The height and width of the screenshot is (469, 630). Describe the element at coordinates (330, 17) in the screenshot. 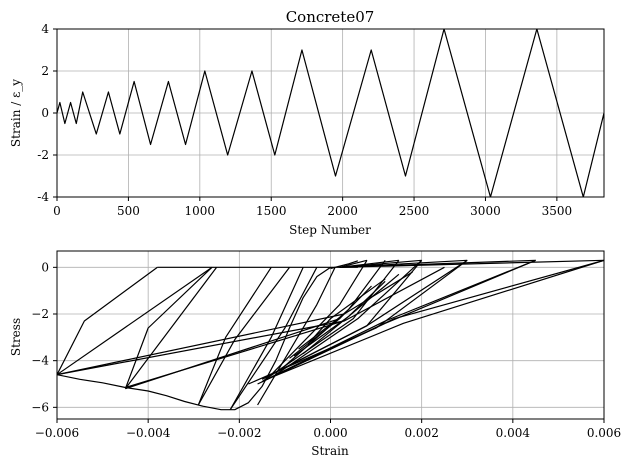

I see `chart-title: Concrete07` at that location.